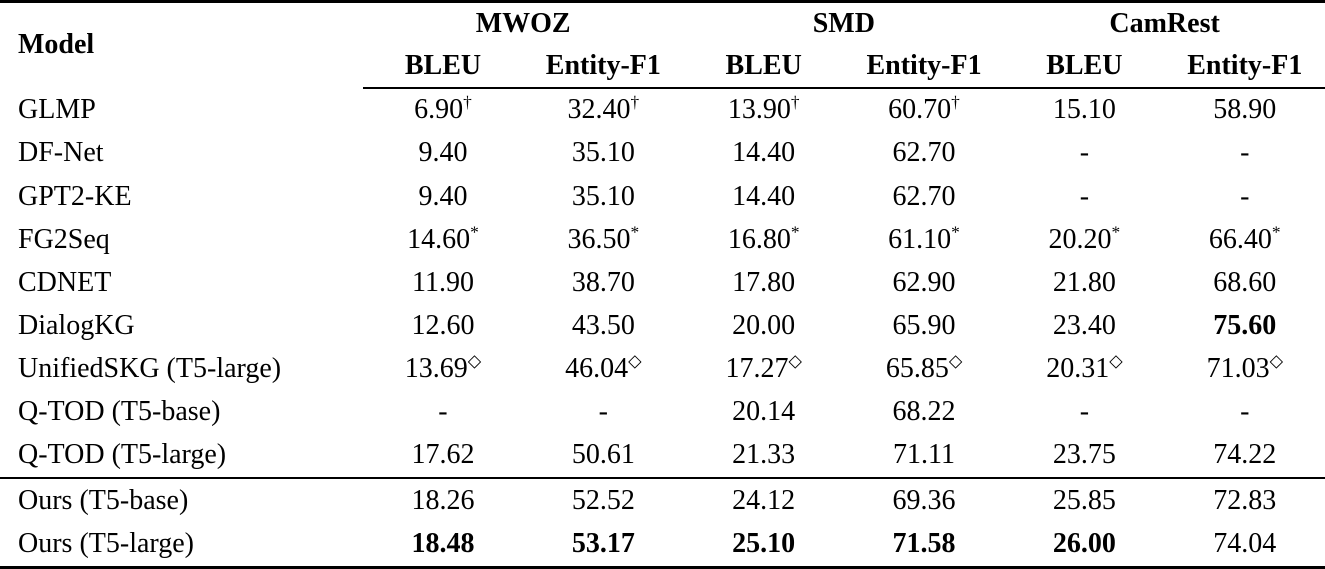 This screenshot has height=569, width=1325. Describe the element at coordinates (442, 282) in the screenshot. I see `cell-value: 11.90` at that location.